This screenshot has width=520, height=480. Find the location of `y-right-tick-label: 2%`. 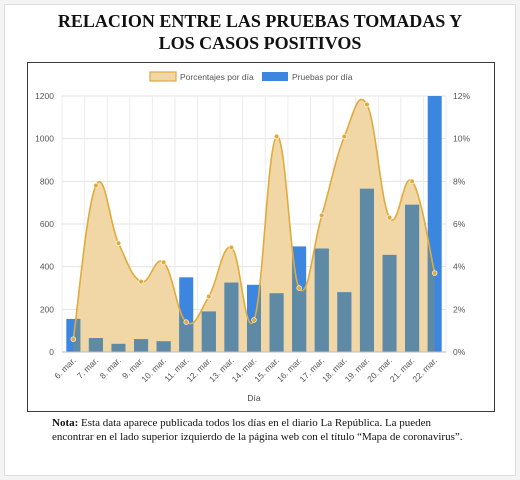

y-right-tick-label: 2% is located at coordinates (459, 309).